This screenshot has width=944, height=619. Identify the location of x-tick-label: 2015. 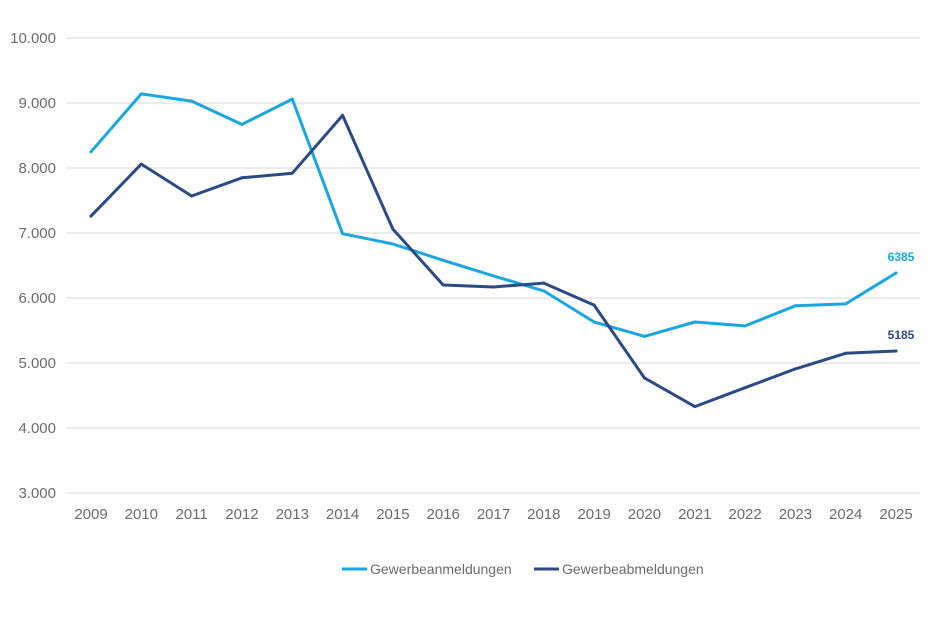
(392, 514).